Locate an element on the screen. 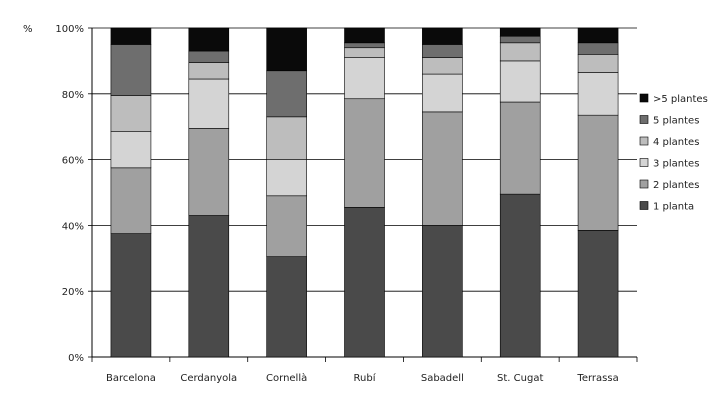  legend-label: 1 planta is located at coordinates (673, 207).